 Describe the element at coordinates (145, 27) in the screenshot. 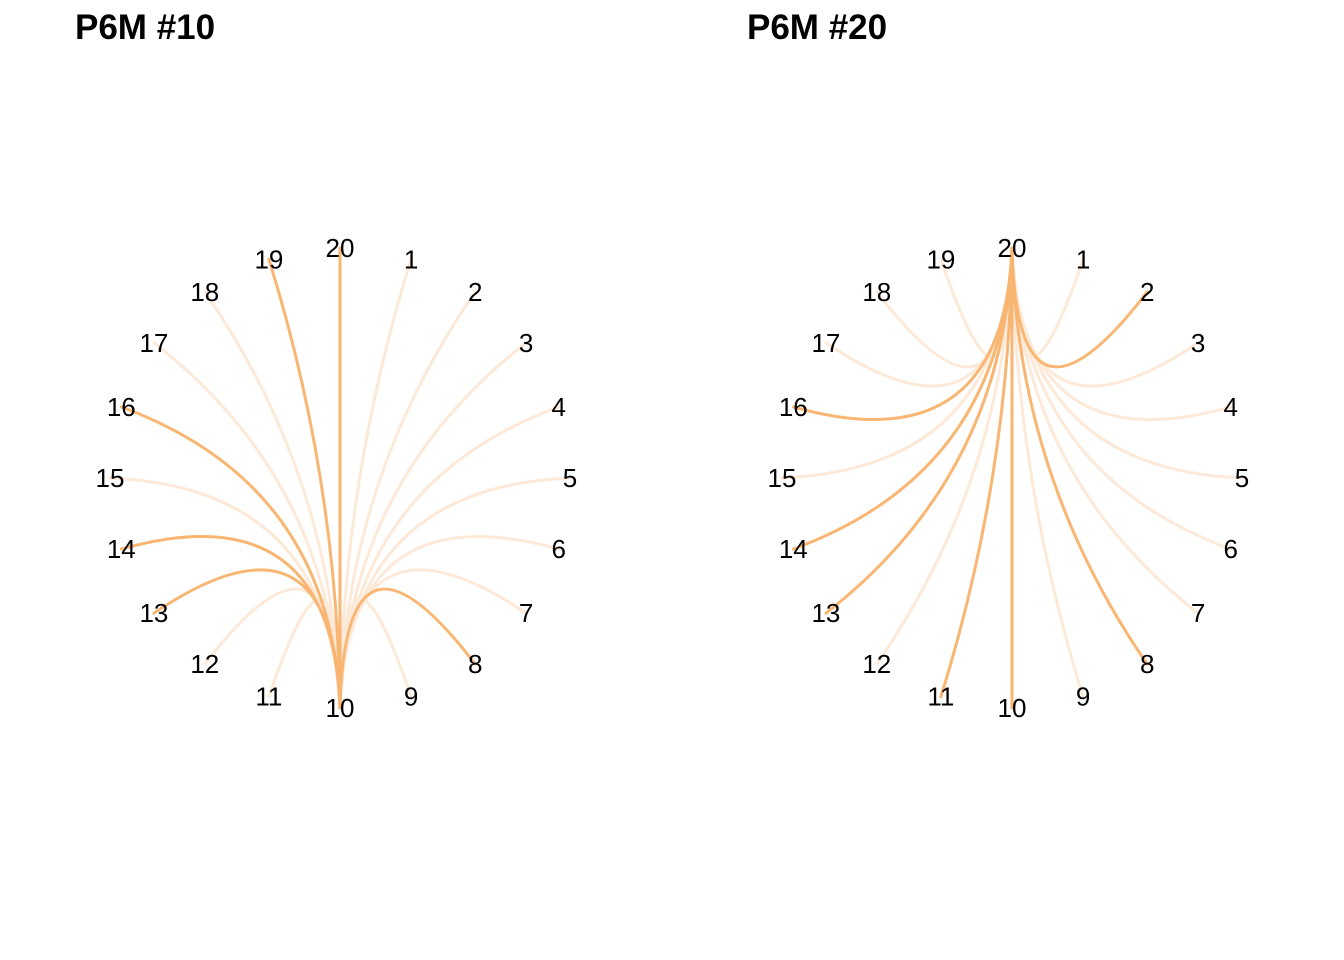

I see `chart-title: P6M #10` at that location.